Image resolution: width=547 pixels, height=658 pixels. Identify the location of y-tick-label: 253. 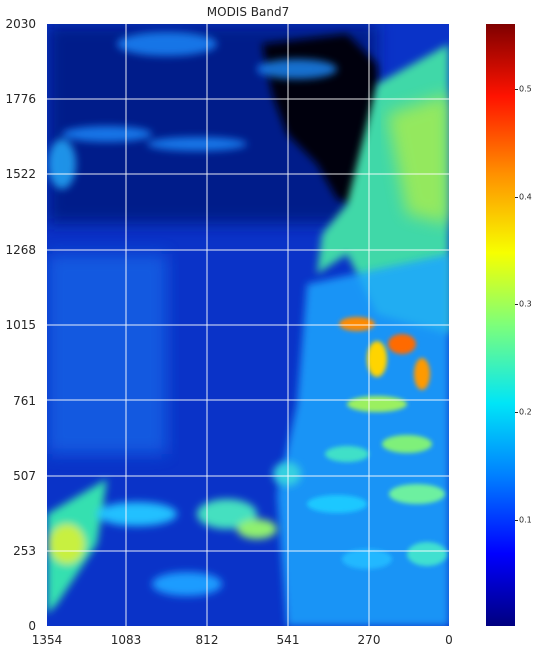
(24, 551).